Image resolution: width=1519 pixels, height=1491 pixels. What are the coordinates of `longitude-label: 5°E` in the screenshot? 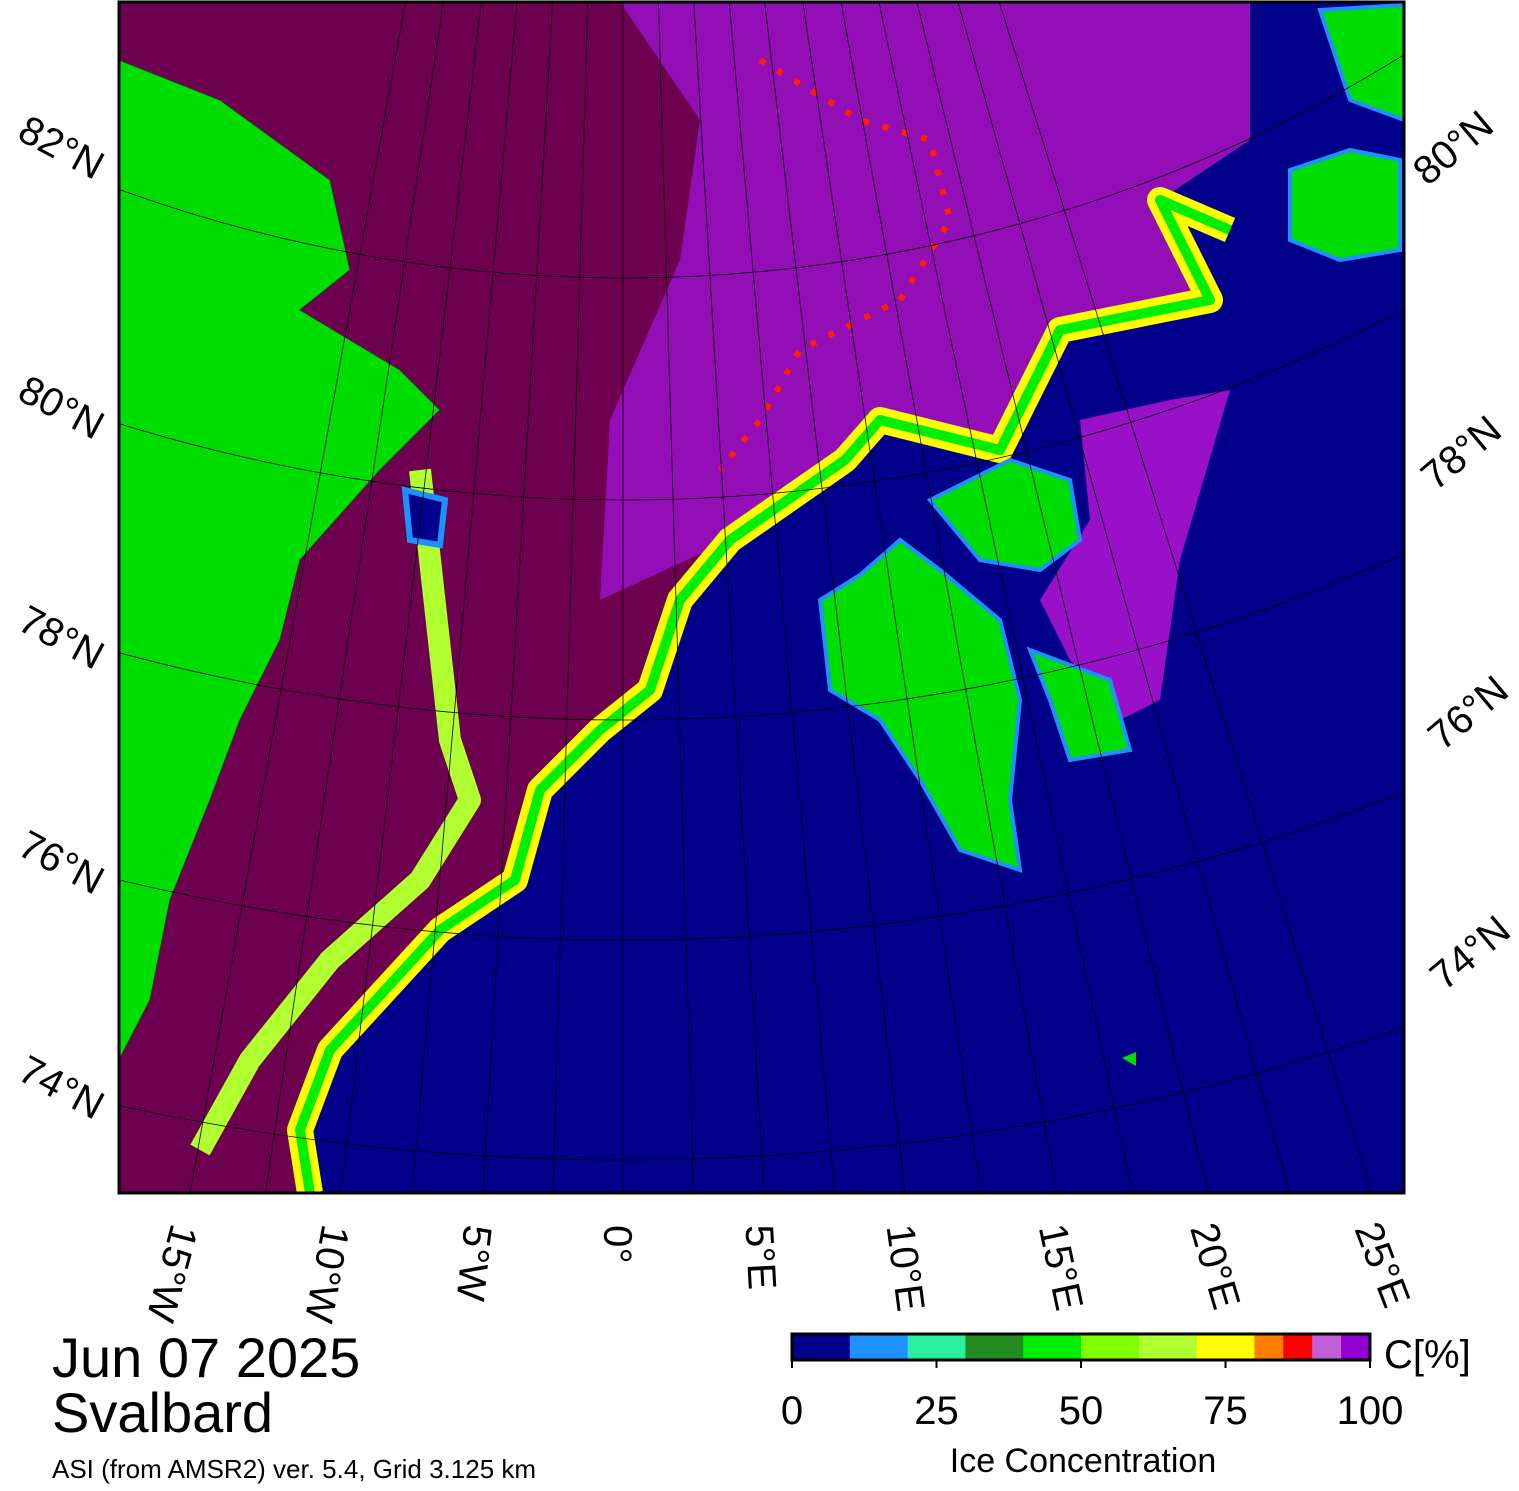 It's located at (759, 1257).